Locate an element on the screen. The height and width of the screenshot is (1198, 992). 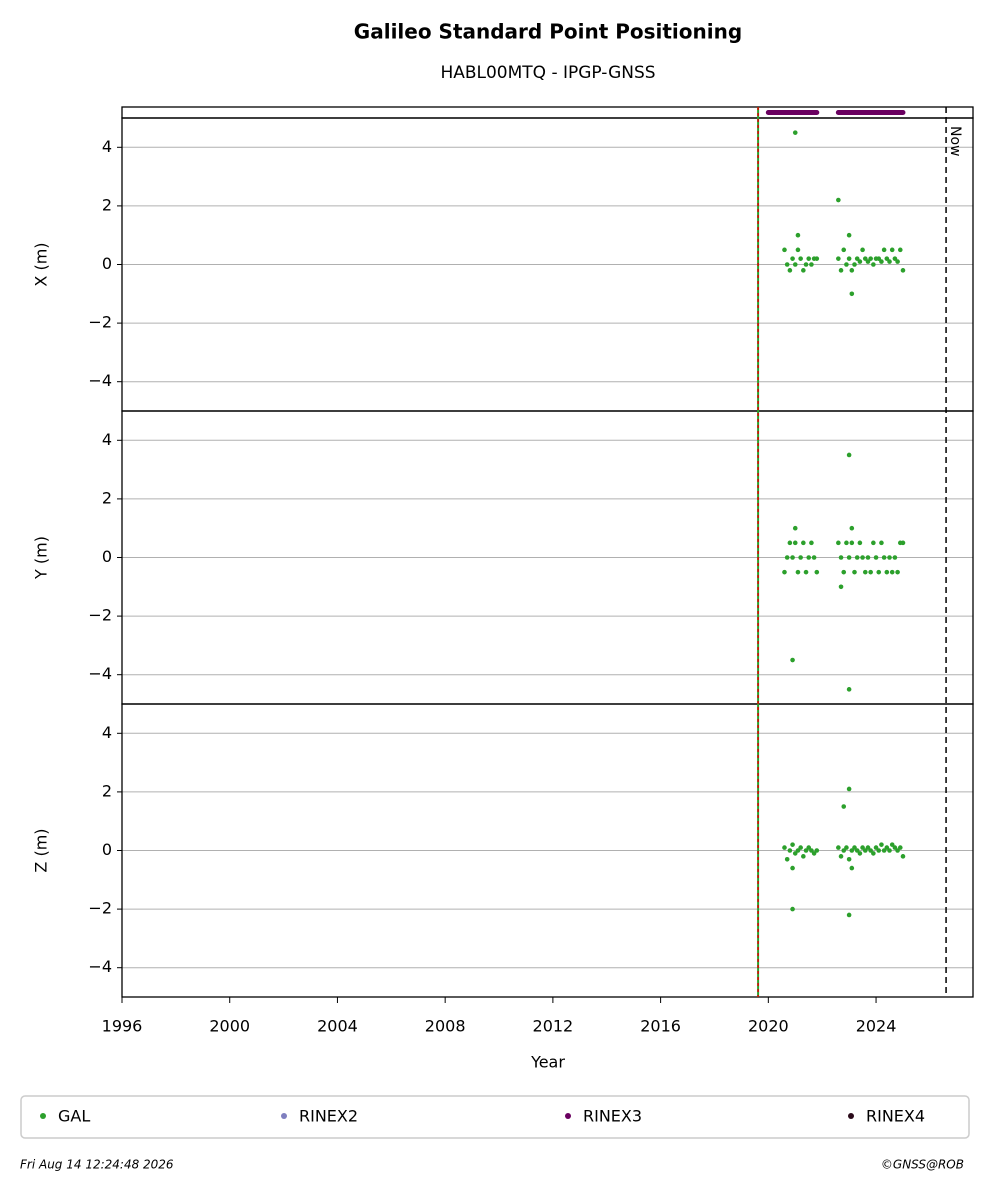
availability-frame is located at coordinates (547, 112).